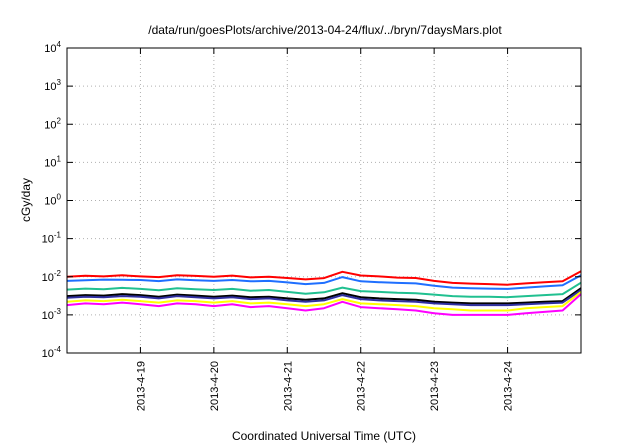 Image resolution: width=640 pixels, height=448 pixels. I want to click on y-tick-label: 10⁻², so click(52, 276).